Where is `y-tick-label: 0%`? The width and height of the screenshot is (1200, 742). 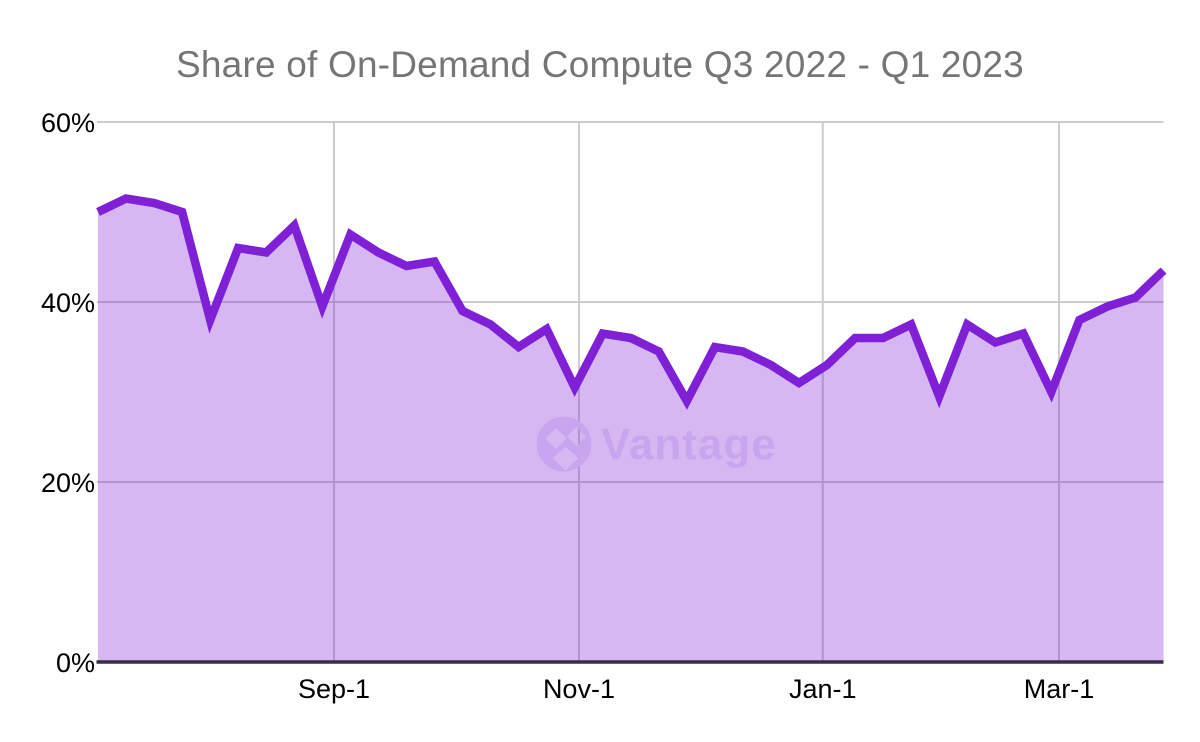 y-tick-label: 0% is located at coordinates (75, 663).